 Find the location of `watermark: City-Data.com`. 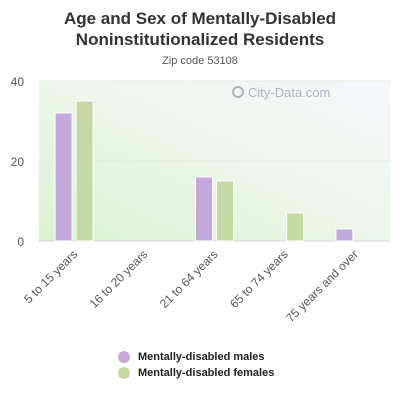

watermark: City-Data.com is located at coordinates (281, 92).